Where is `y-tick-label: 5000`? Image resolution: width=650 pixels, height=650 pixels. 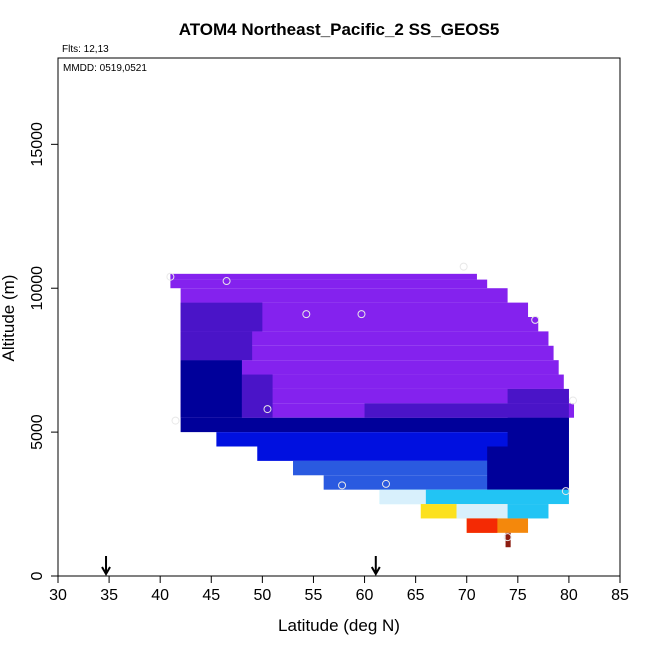 y-tick-label: 5000 is located at coordinates (37, 432).